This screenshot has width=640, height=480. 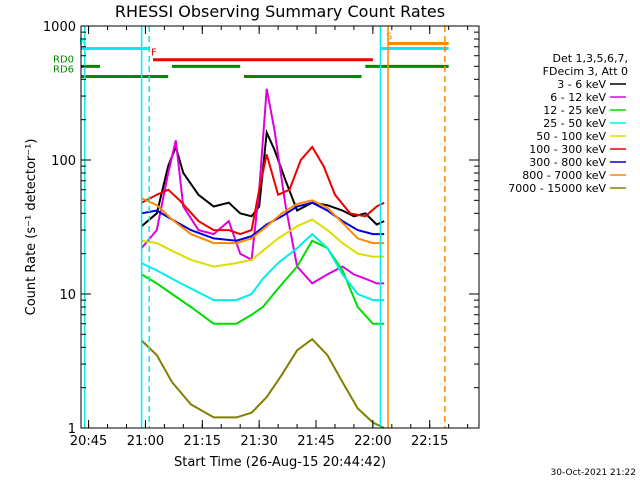 I want to click on status-bar-label-s: S, so click(x=389, y=37).